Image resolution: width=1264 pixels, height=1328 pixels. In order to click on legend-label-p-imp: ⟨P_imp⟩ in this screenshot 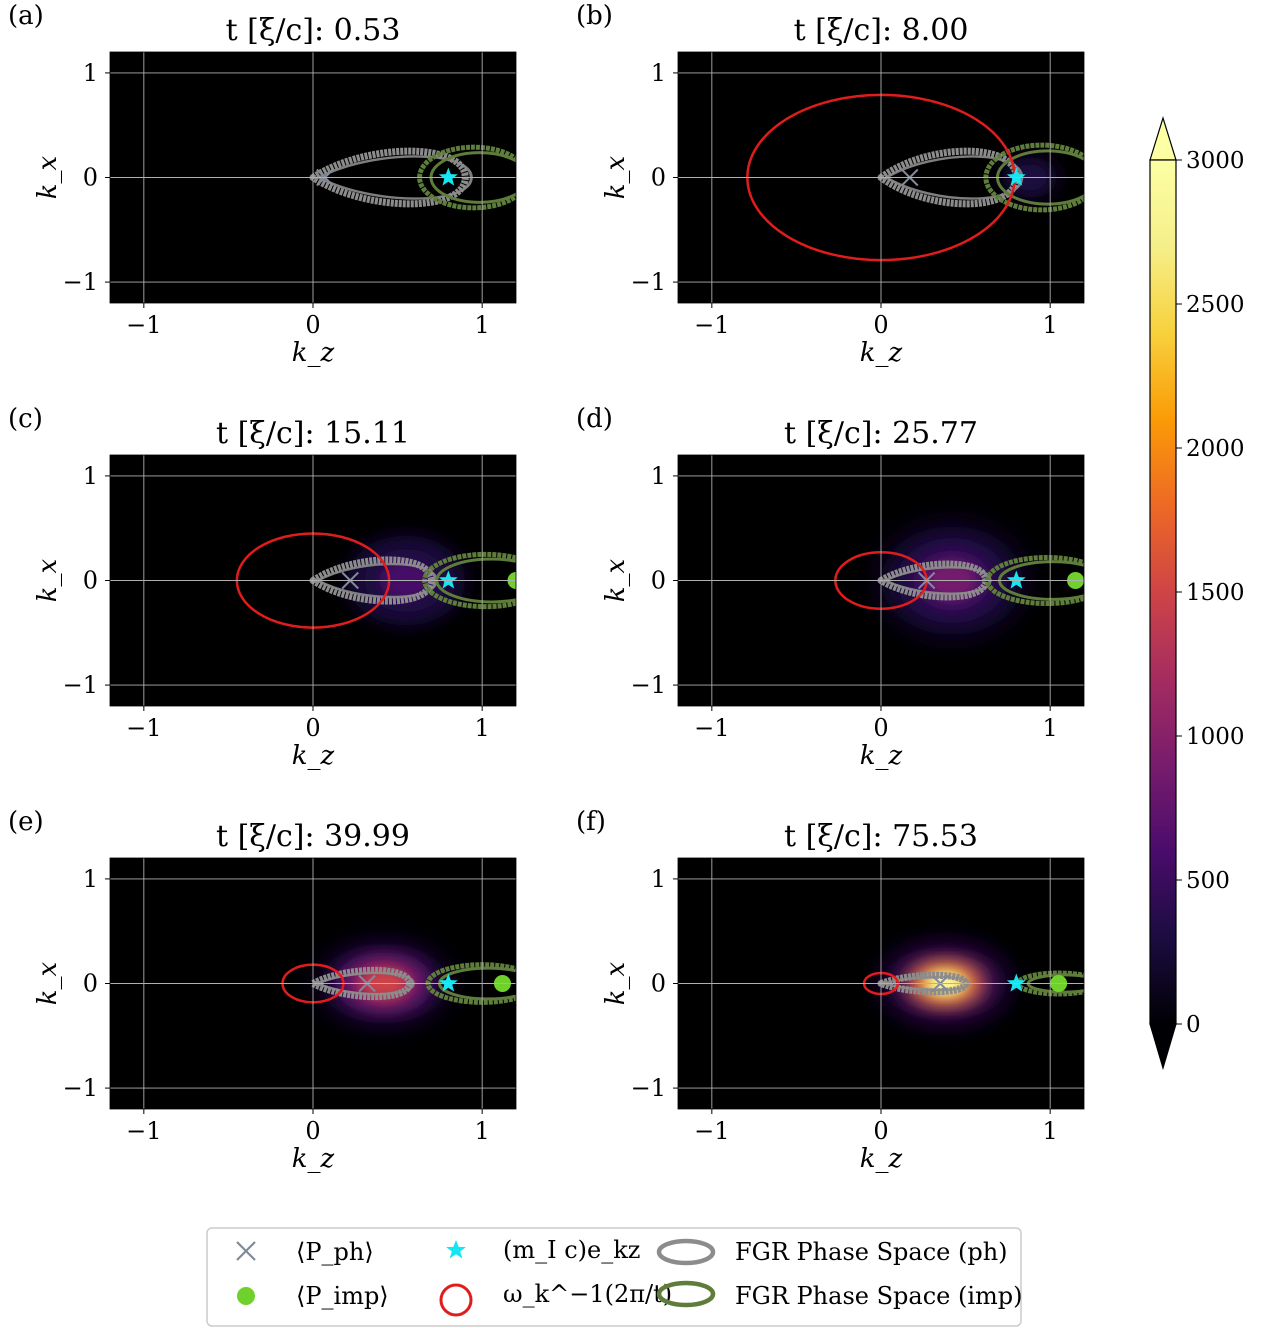, I will do `click(342, 1296)`.